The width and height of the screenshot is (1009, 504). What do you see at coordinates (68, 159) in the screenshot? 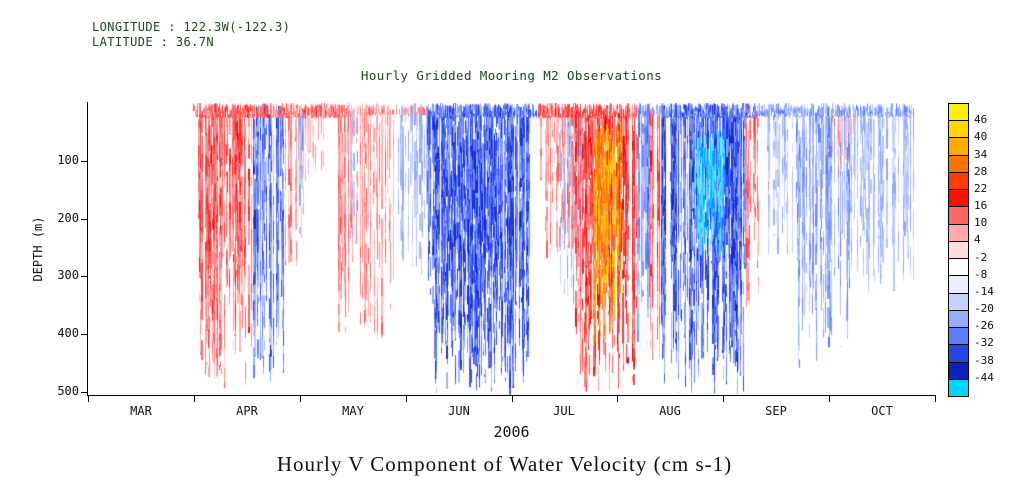
I see `y-tick-label: 100` at bounding box center [68, 159].